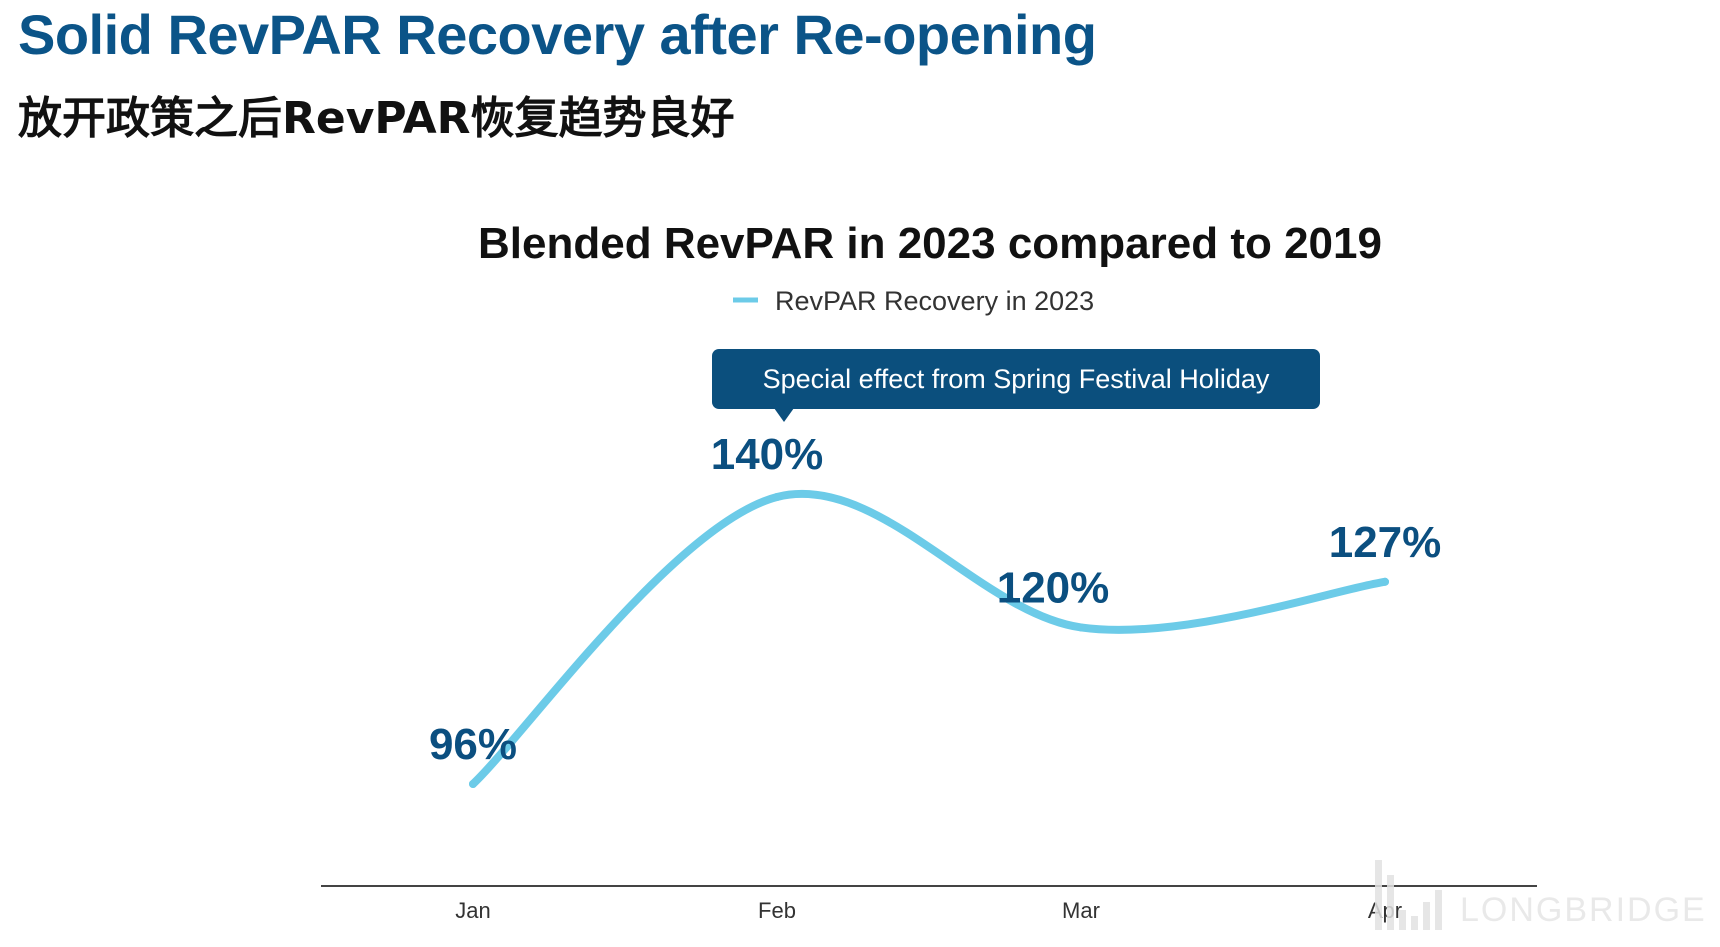 The width and height of the screenshot is (1720, 947). Describe the element at coordinates (1081, 627) in the screenshot. I see `data-point-mar` at that location.